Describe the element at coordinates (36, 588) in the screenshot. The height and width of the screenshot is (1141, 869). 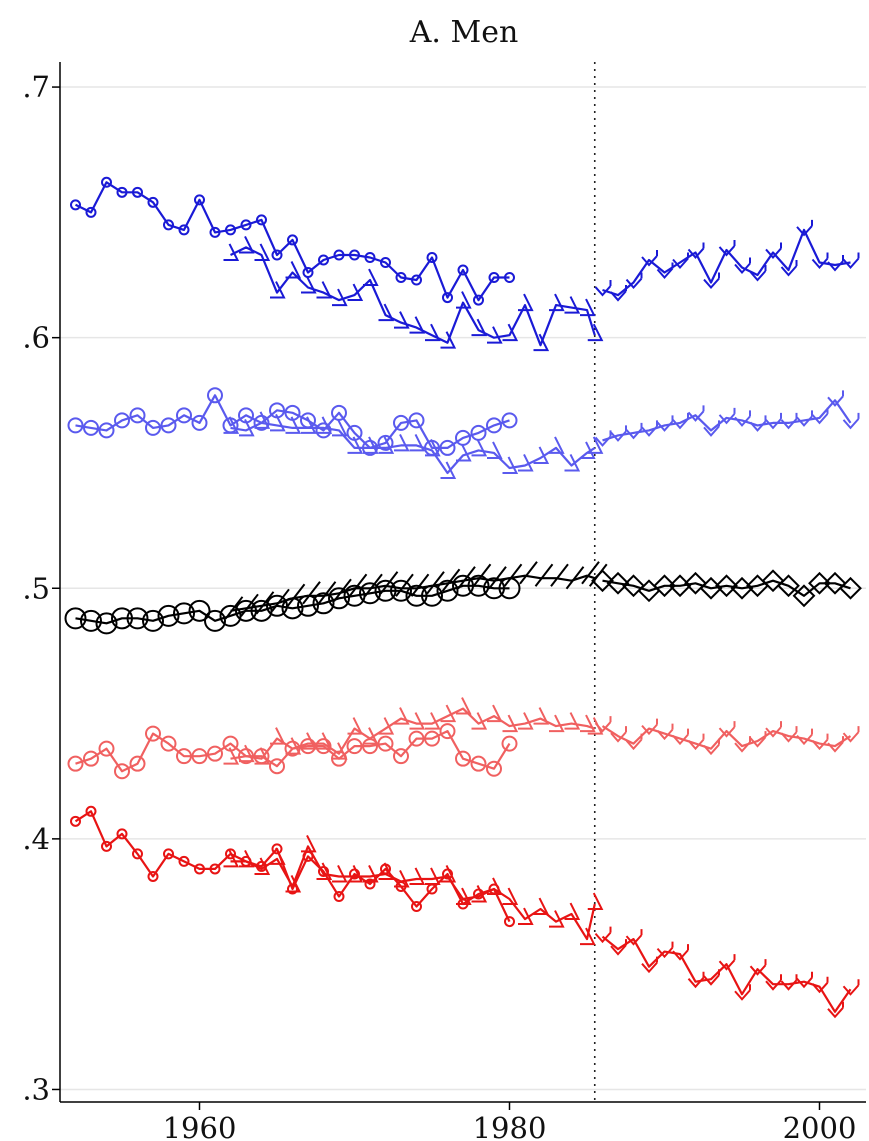
I see `y-tick-label-2: .5` at that location.